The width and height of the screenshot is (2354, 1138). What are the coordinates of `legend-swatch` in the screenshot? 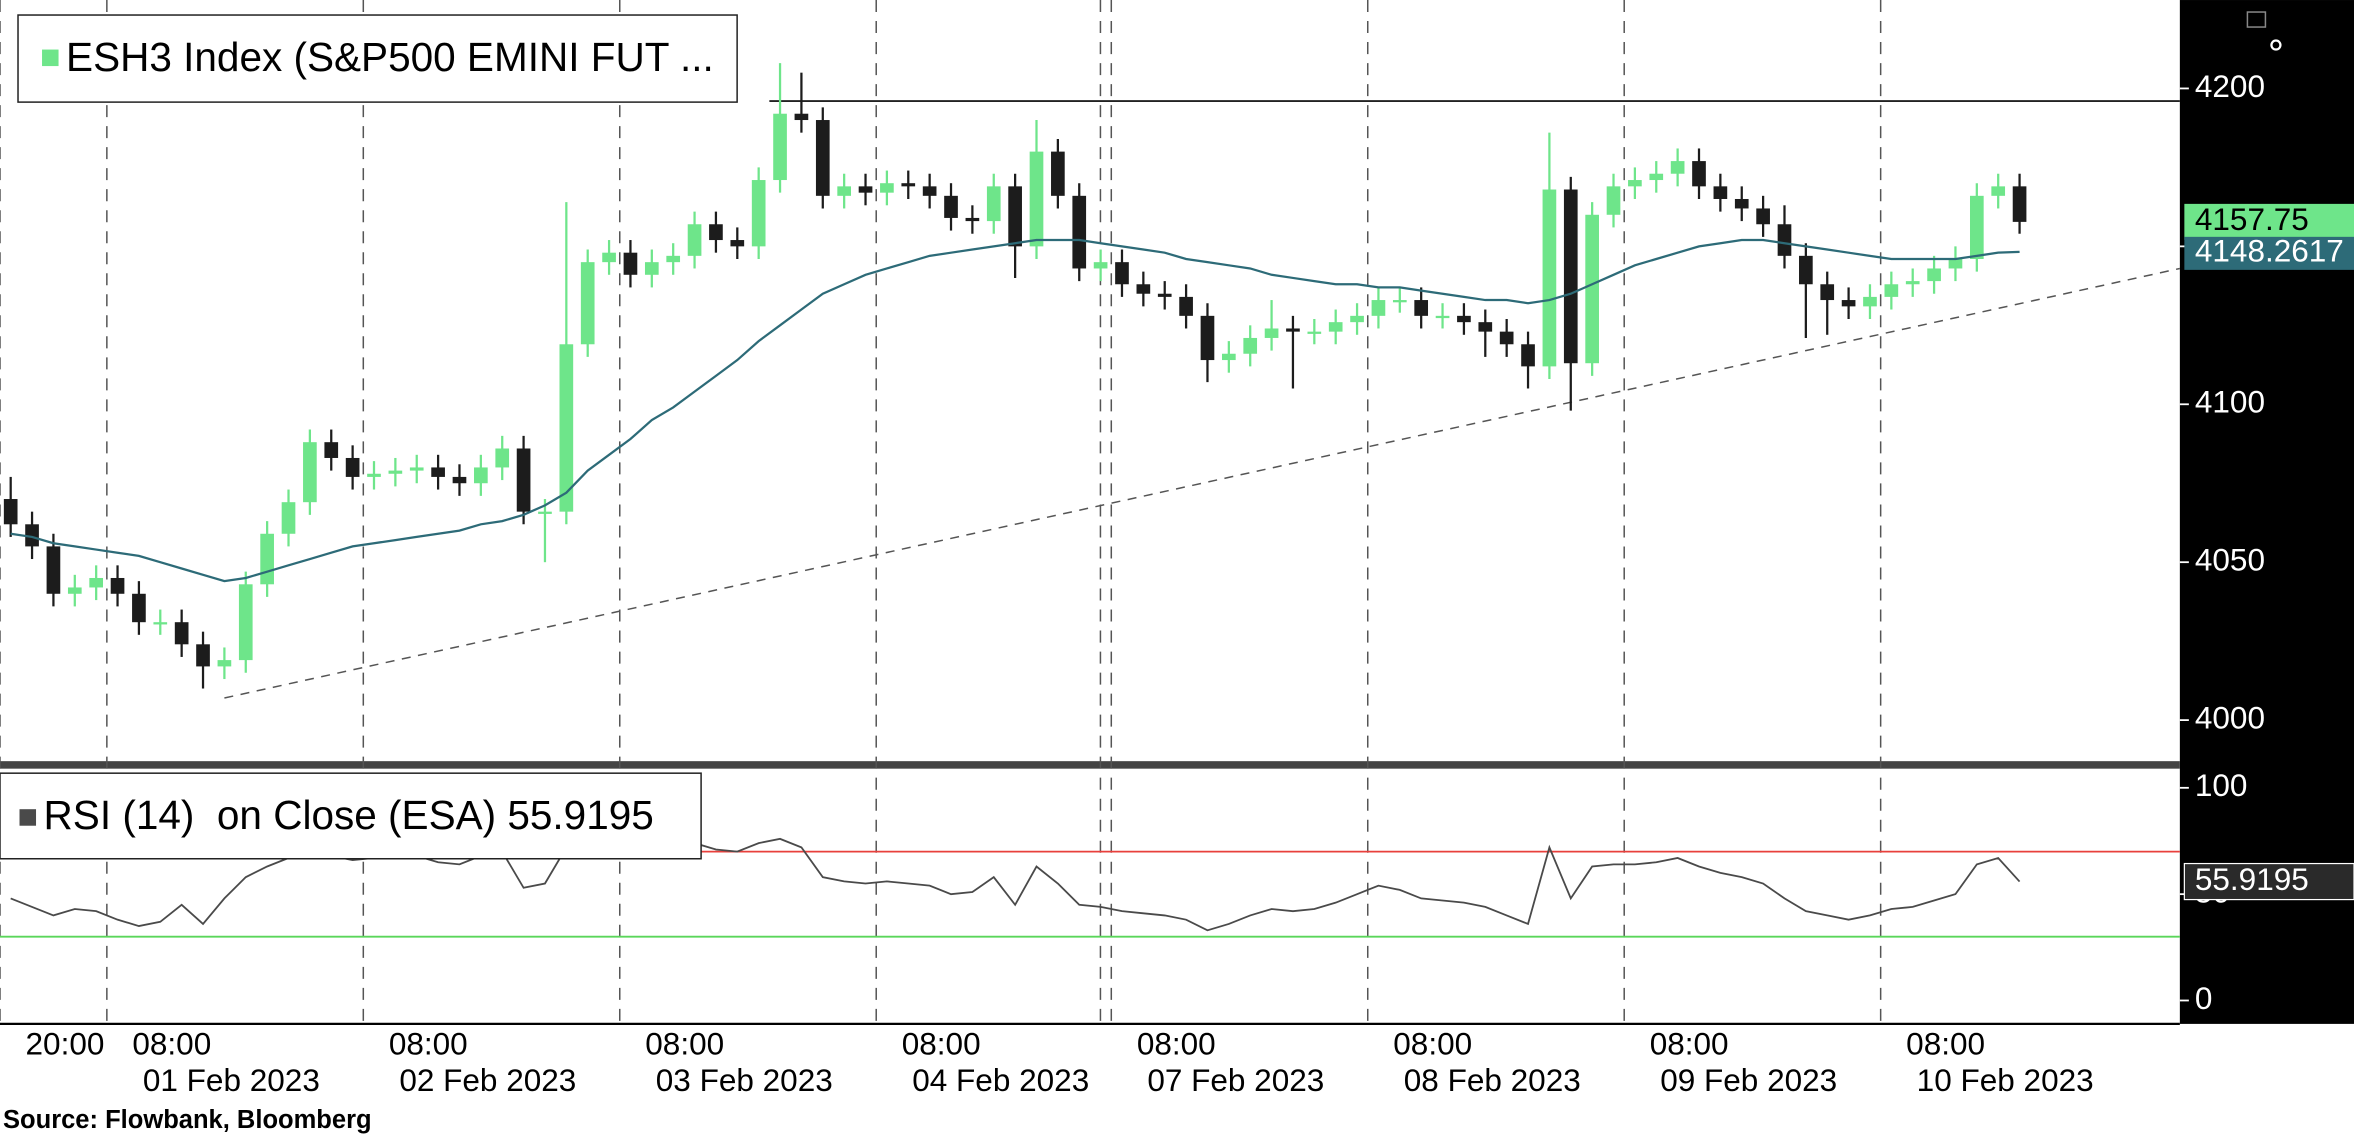 It's located at (50, 58).